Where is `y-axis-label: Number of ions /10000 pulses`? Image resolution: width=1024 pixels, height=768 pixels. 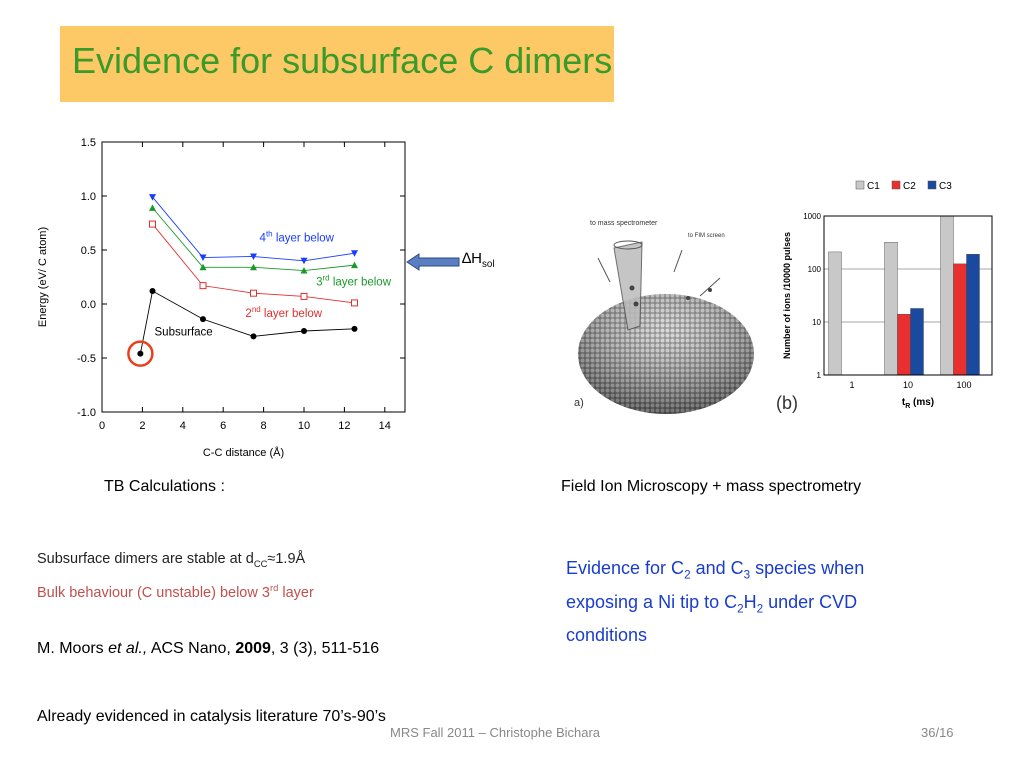 y-axis-label: Number of ions /10000 pulses is located at coordinates (787, 295).